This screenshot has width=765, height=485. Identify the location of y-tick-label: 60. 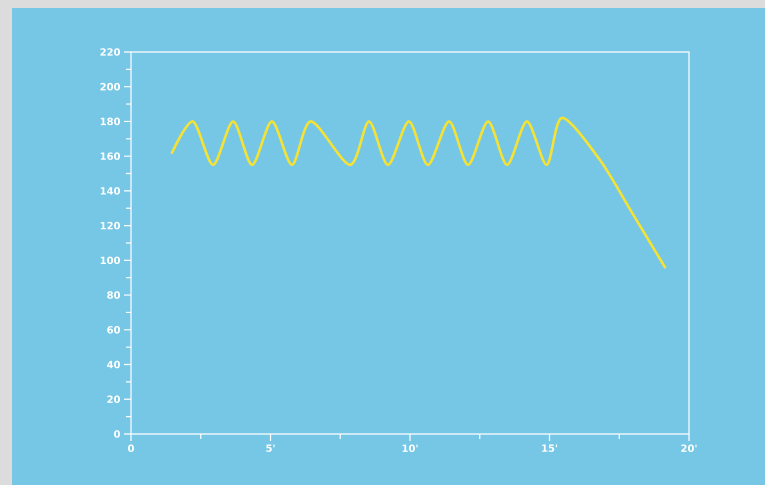
(113, 330).